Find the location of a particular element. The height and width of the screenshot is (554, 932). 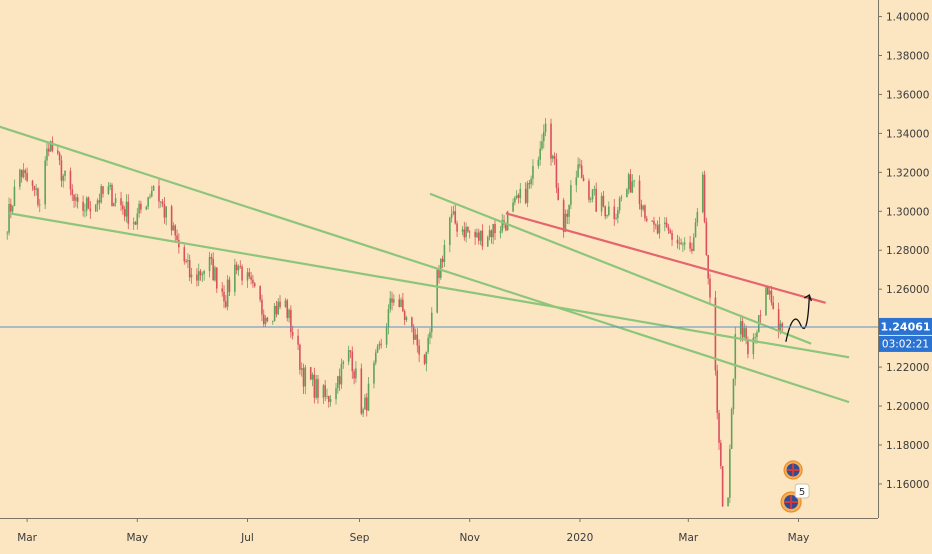

price-label: 1.24061 03:02:21 is located at coordinates (905, 334).